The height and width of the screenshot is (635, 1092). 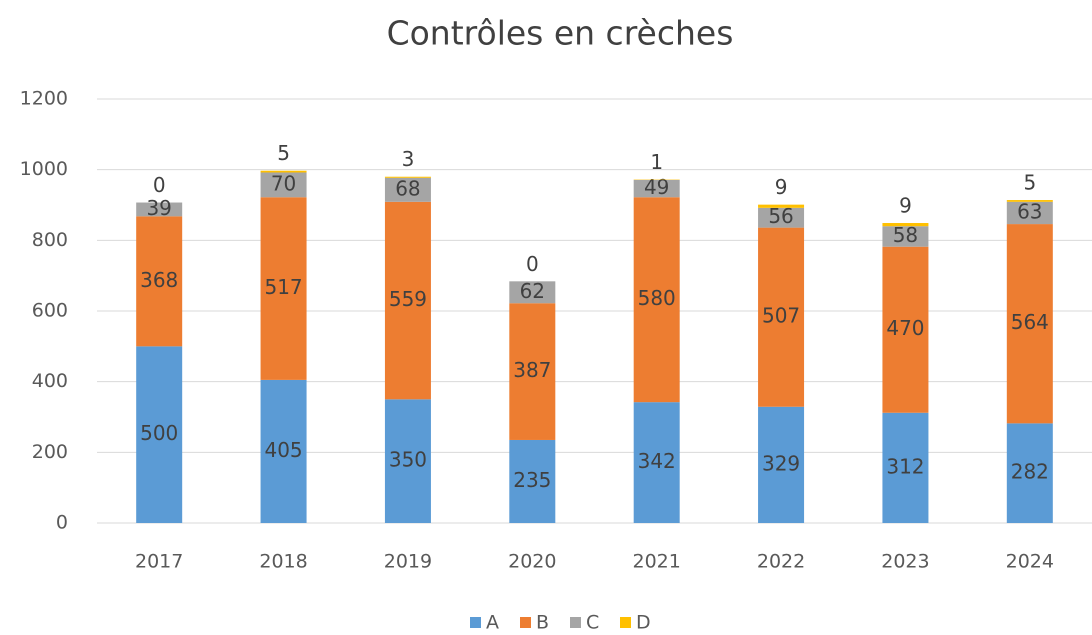 I want to click on data-label: 405, so click(x=283, y=450).